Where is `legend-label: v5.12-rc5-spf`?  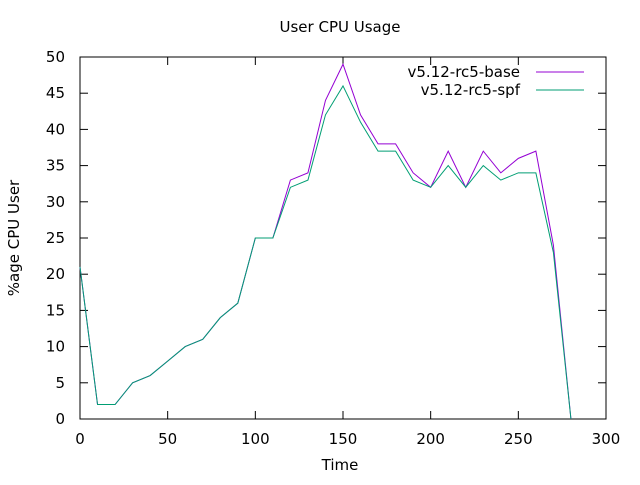 legend-label: v5.12-rc5-spf is located at coordinates (471, 90).